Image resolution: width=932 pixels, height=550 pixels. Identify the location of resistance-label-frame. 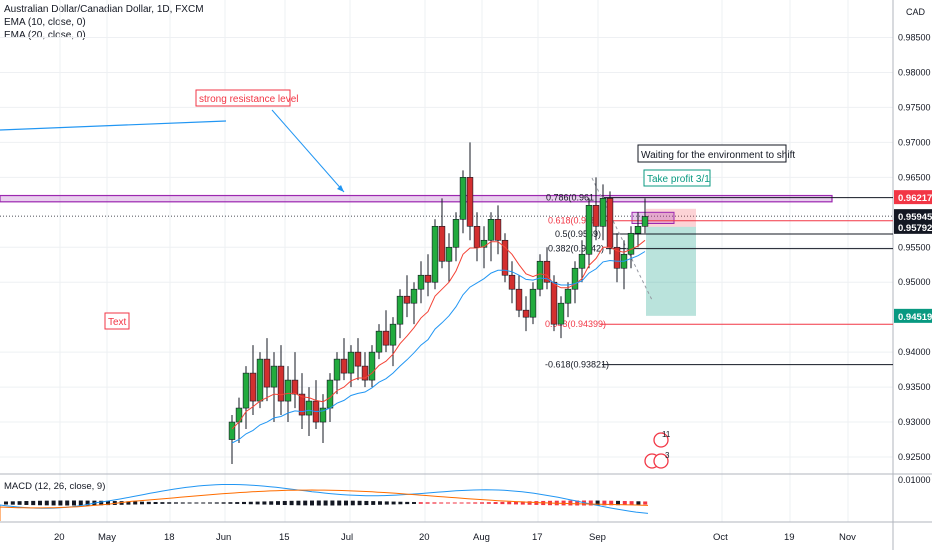
(243, 98).